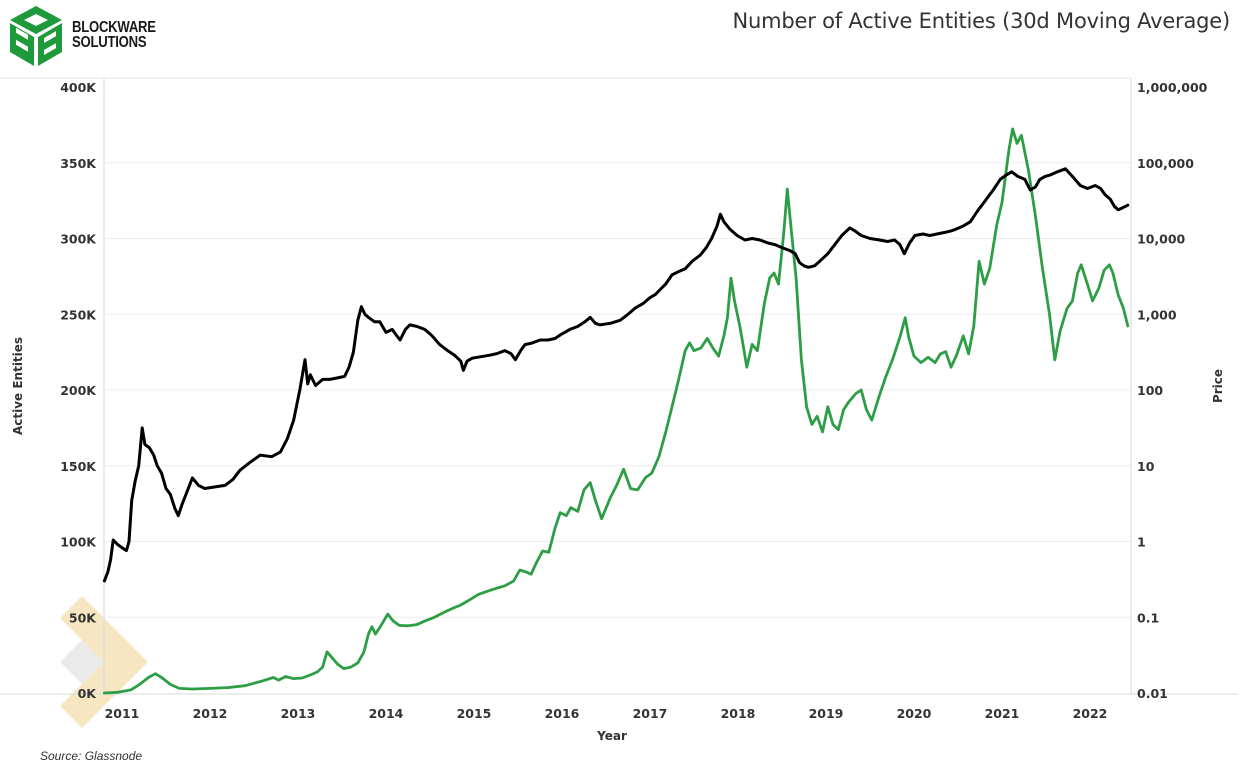  What do you see at coordinates (1002, 713) in the screenshot?
I see `x-tick-label: 2021` at bounding box center [1002, 713].